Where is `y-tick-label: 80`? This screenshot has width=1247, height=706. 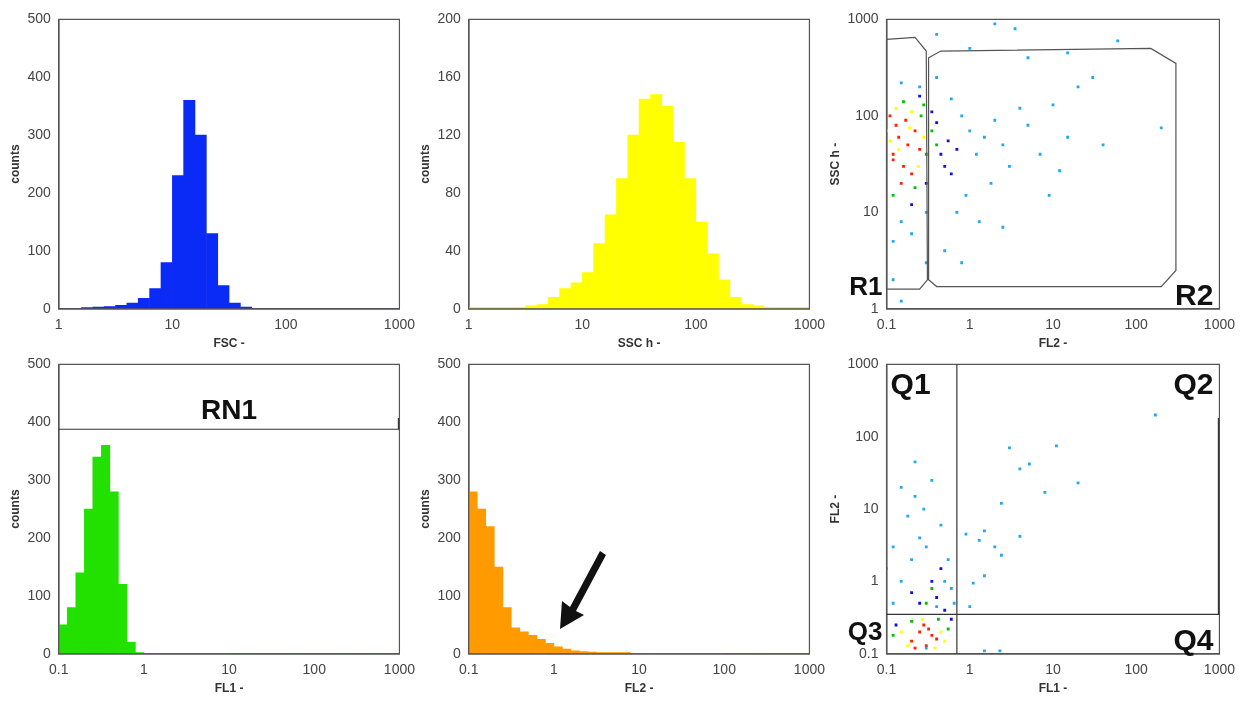 y-tick-label: 80 is located at coordinates (453, 191).